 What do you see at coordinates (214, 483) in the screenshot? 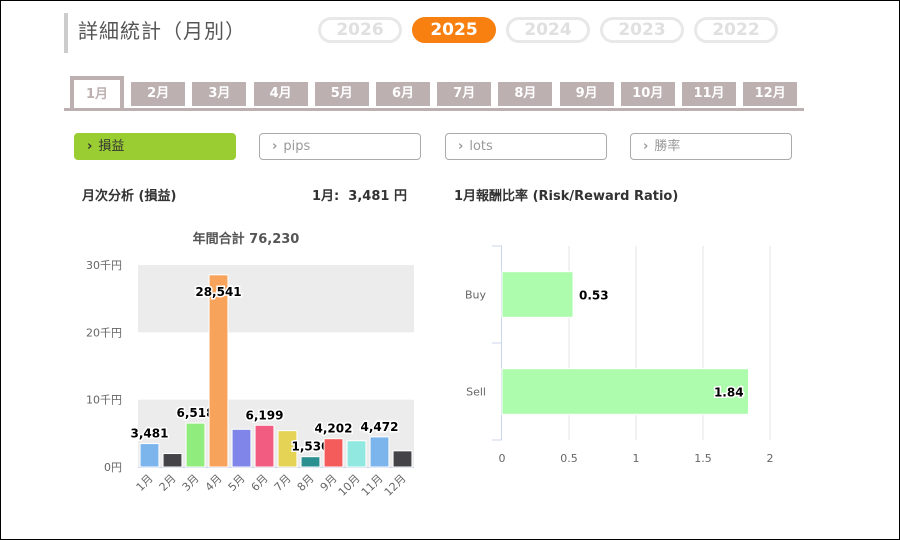
I see `x-tick-label: 4月` at bounding box center [214, 483].